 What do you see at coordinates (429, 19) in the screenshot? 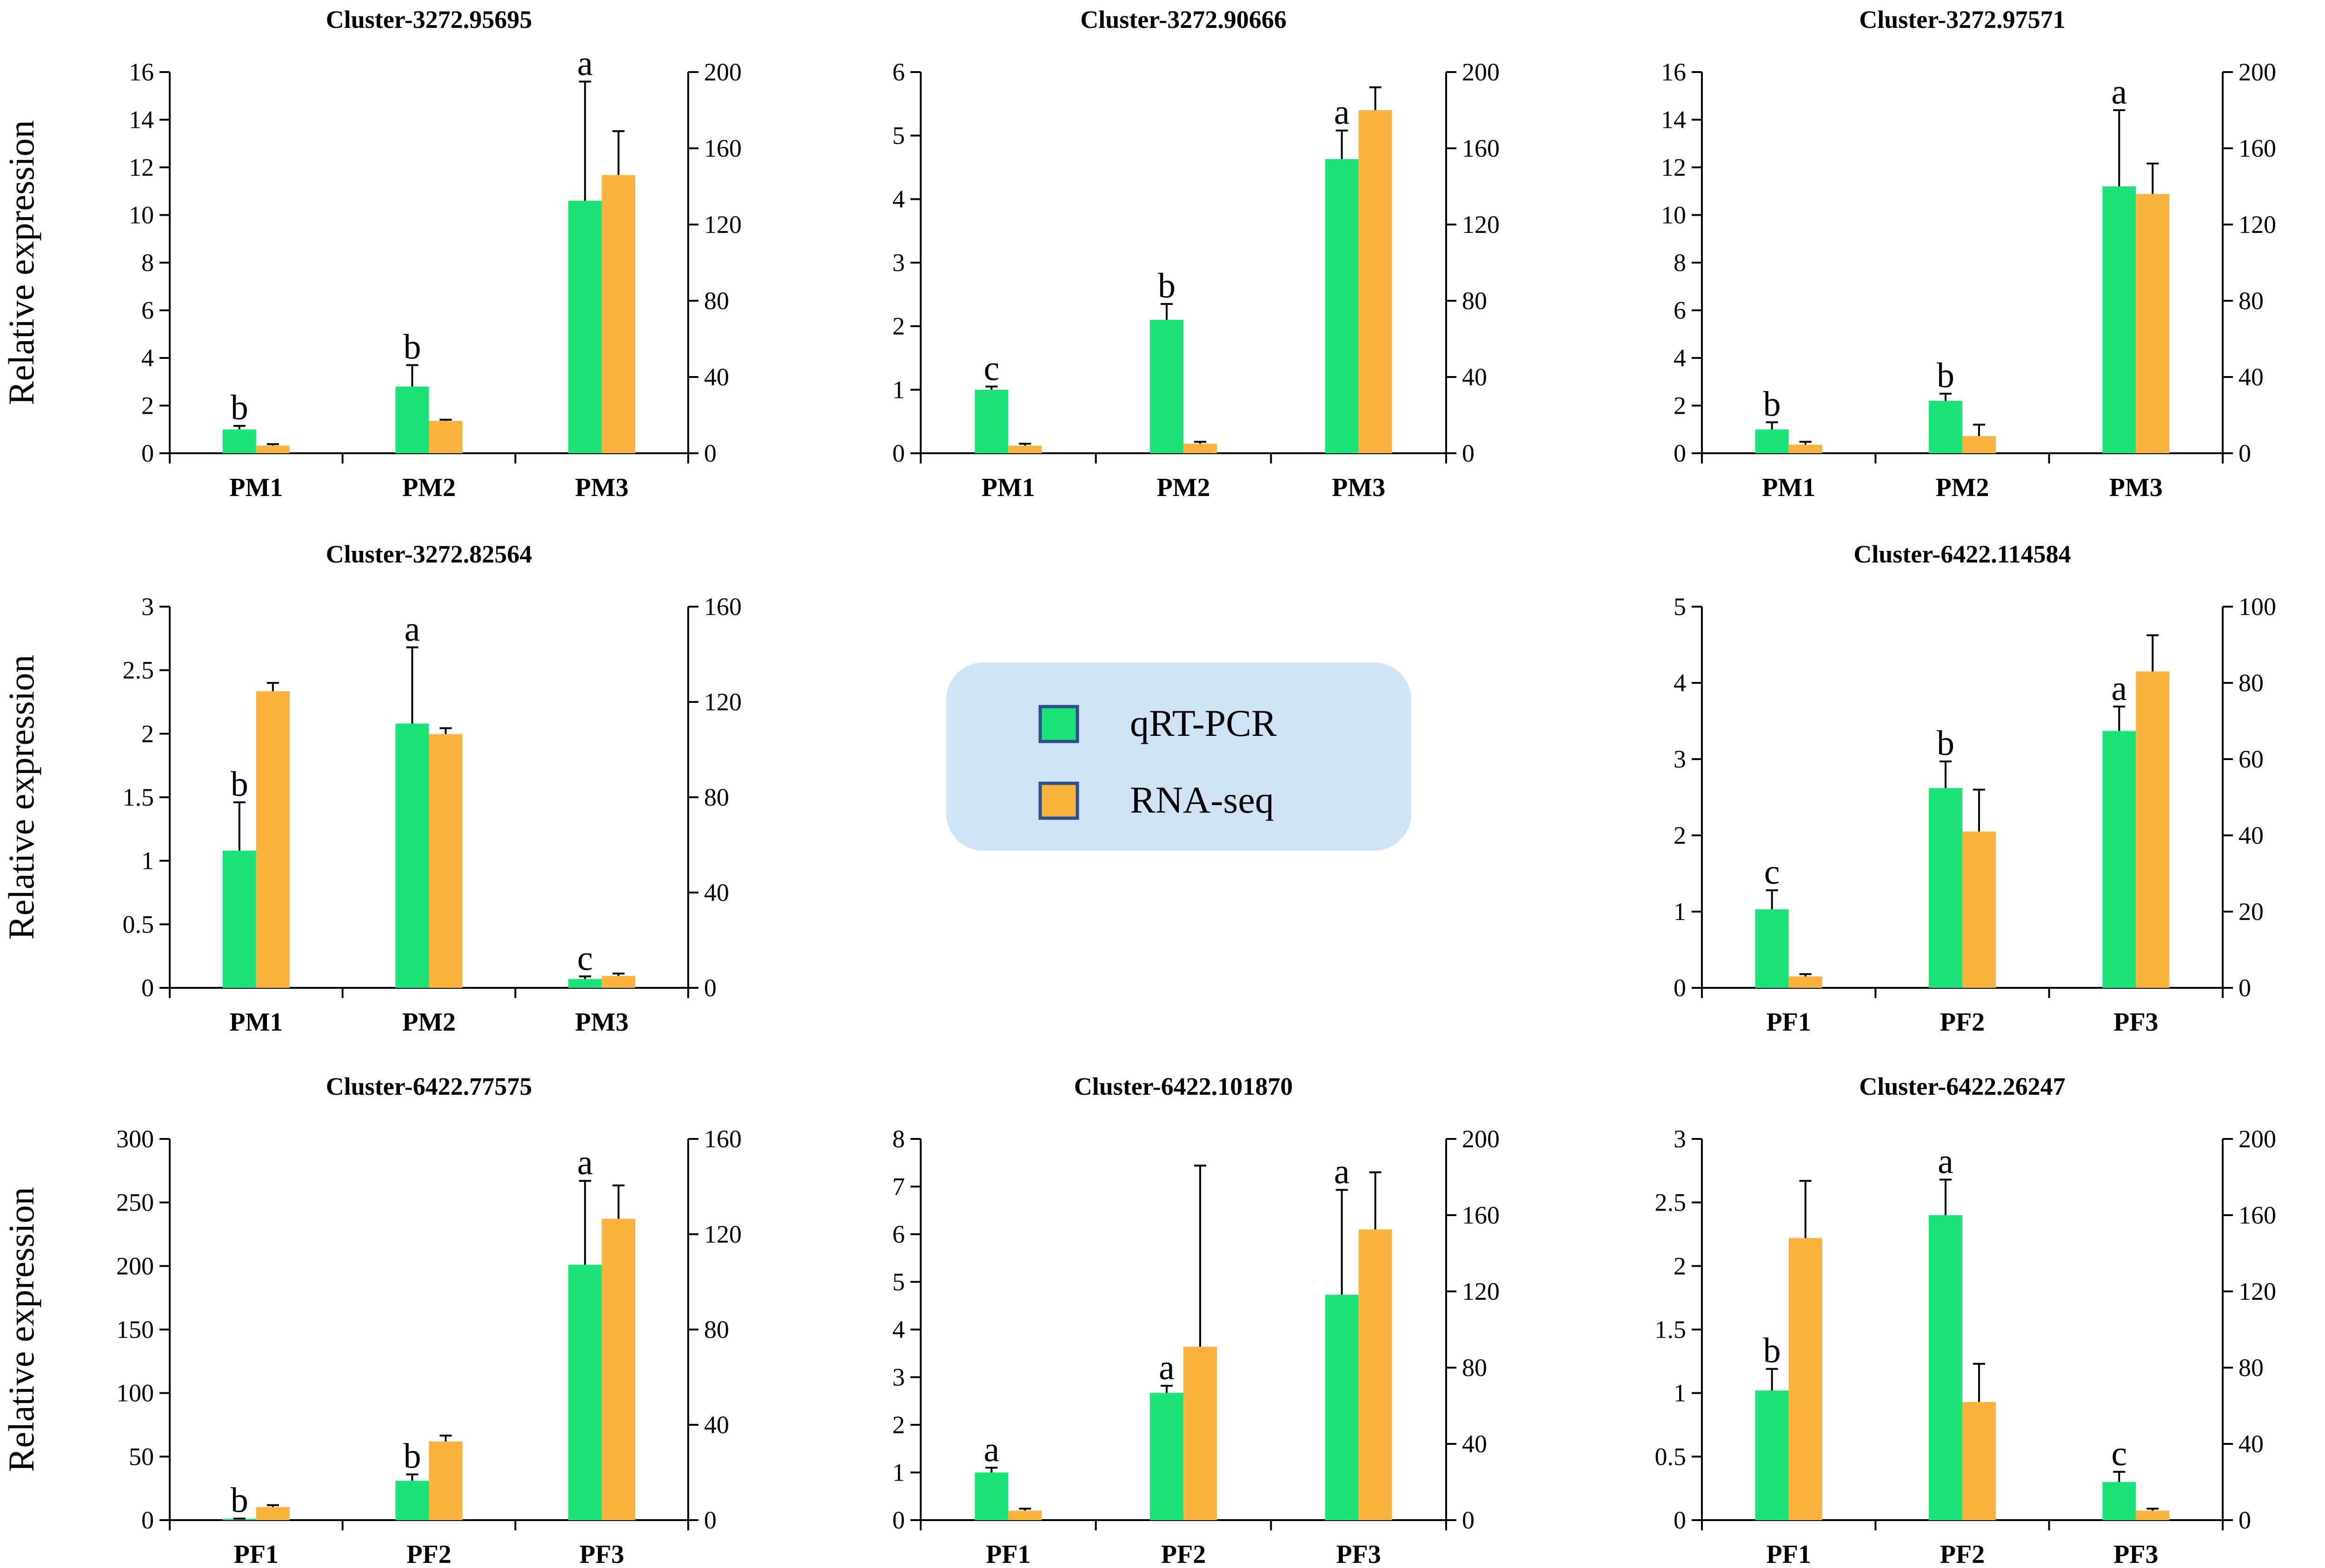
I see `chart-title: Cluster-3272.95695` at bounding box center [429, 19].